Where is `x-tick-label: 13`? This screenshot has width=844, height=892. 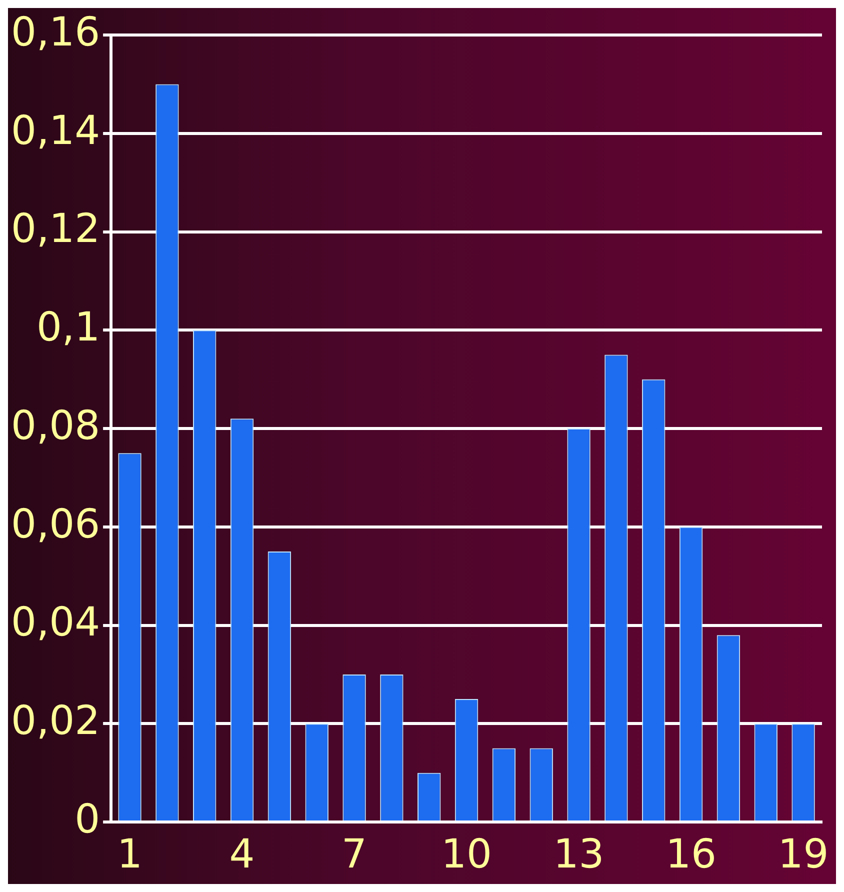 x-tick-label: 13 is located at coordinates (578, 854).